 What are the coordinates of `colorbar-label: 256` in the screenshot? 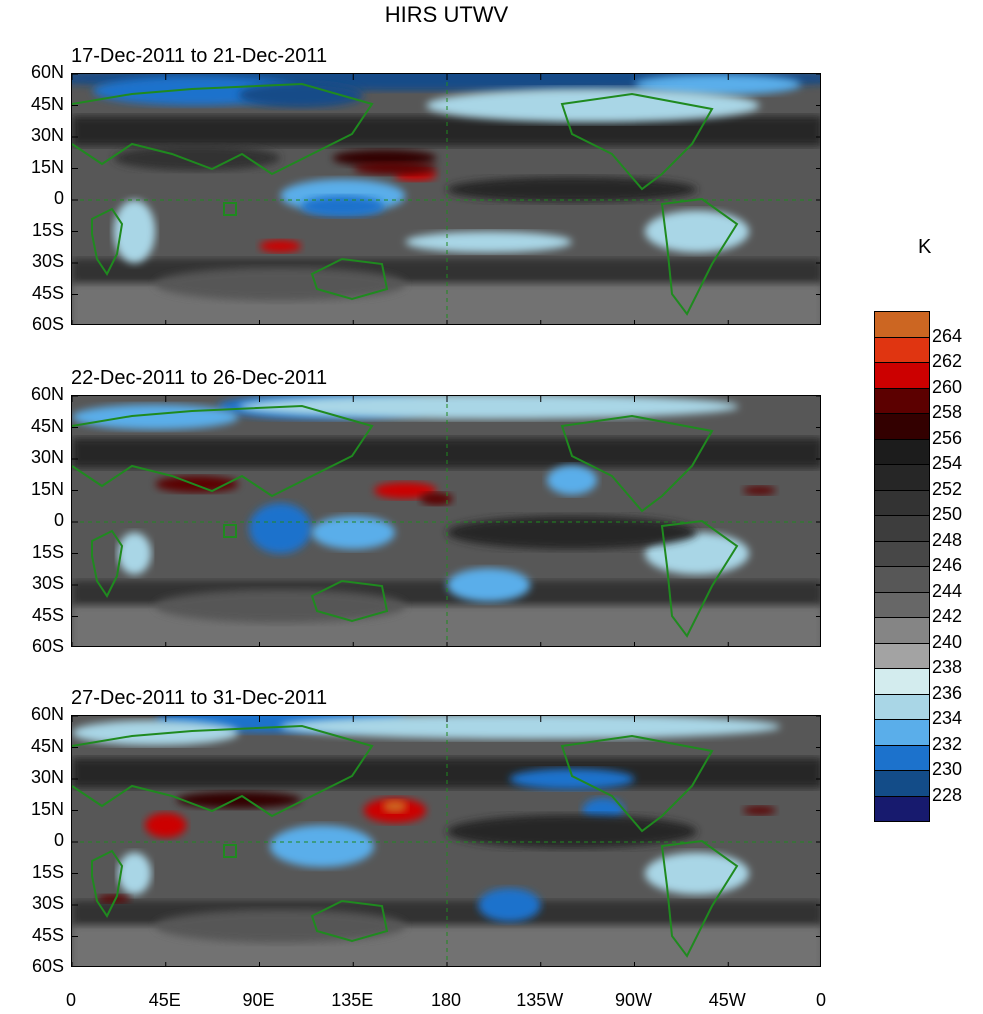 It's located at (947, 437).